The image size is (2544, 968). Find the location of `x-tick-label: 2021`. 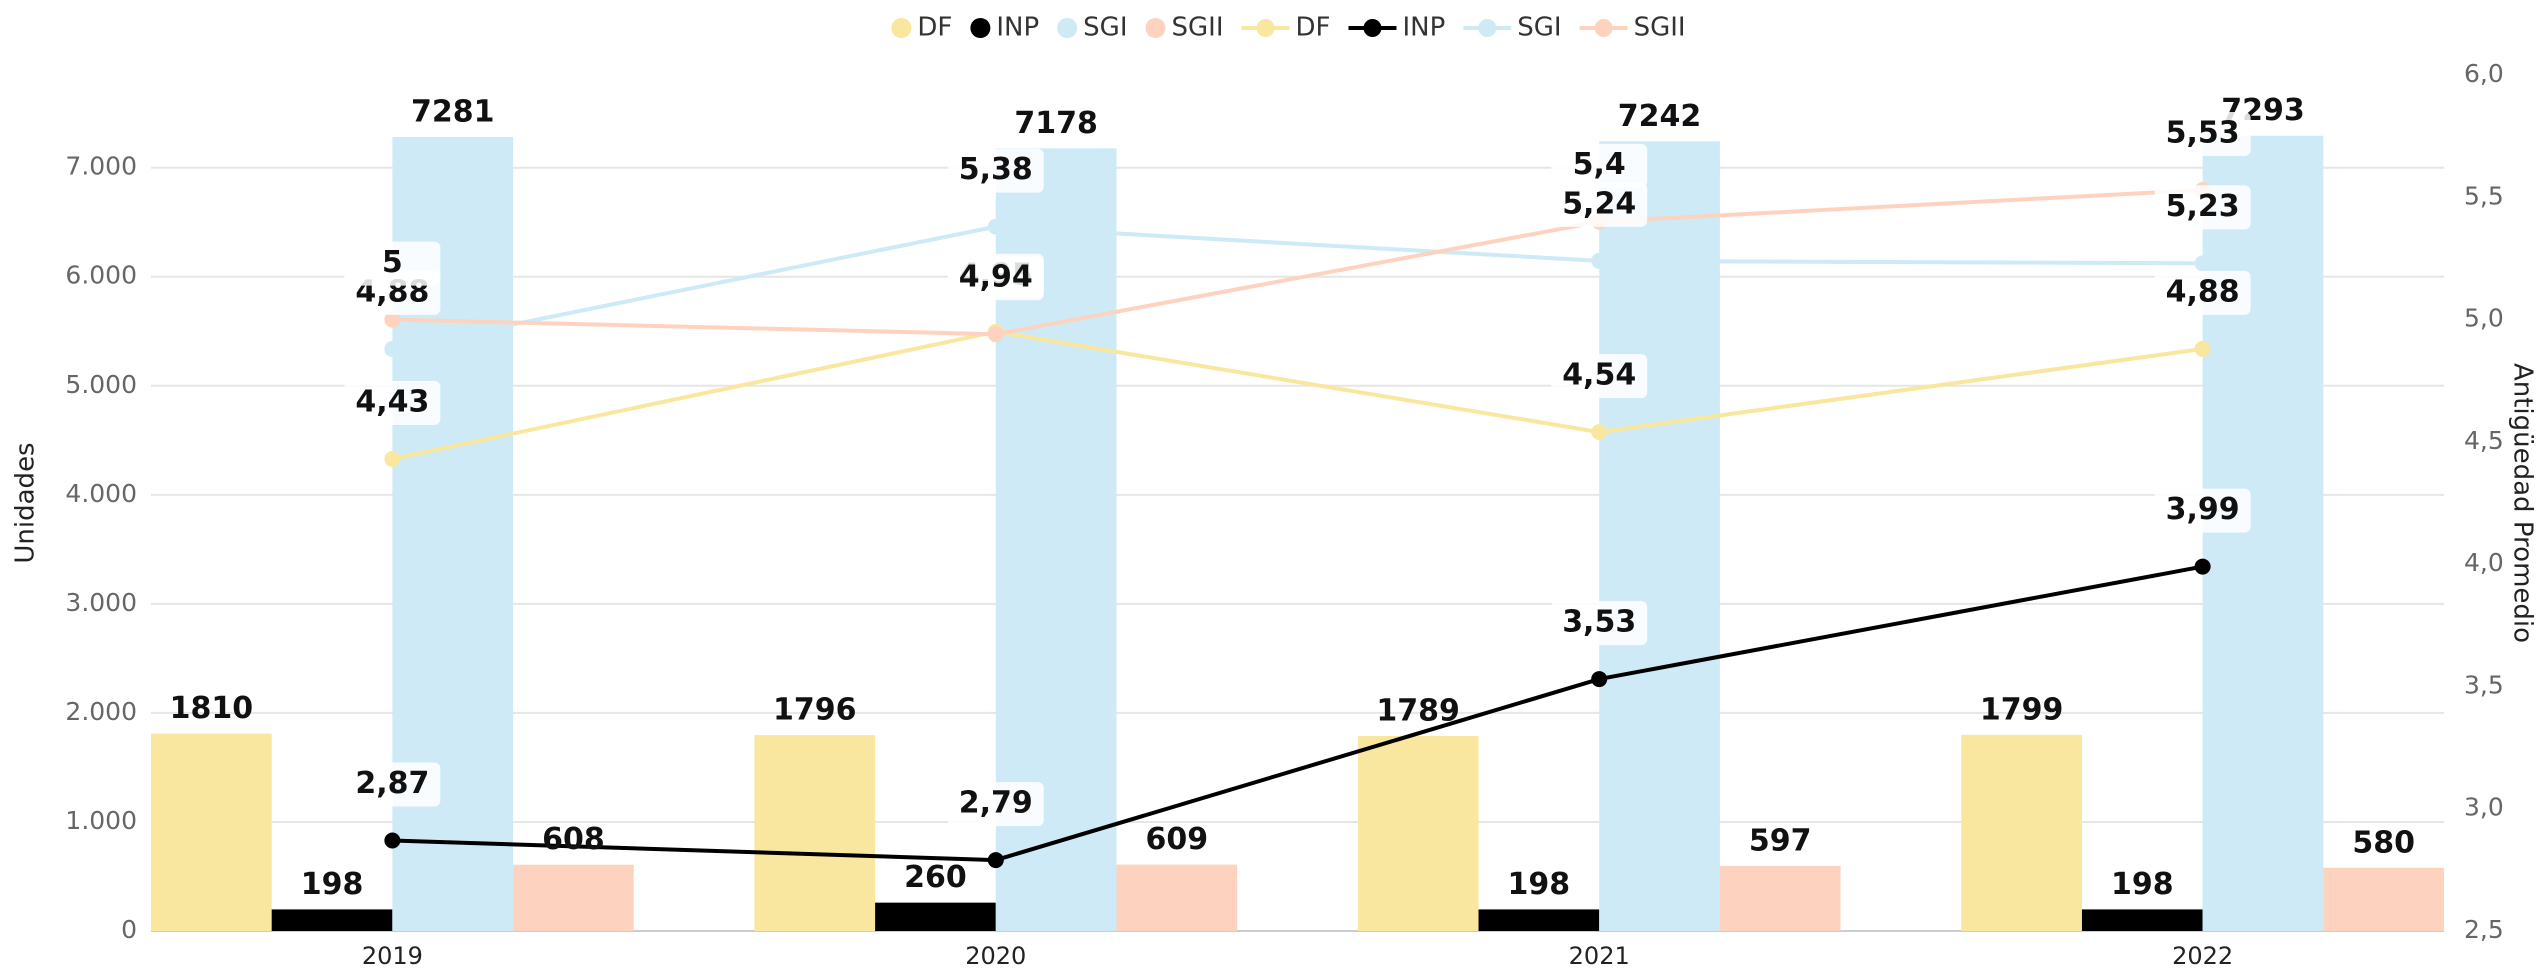

x-tick-label: 2021 is located at coordinates (1599, 955).